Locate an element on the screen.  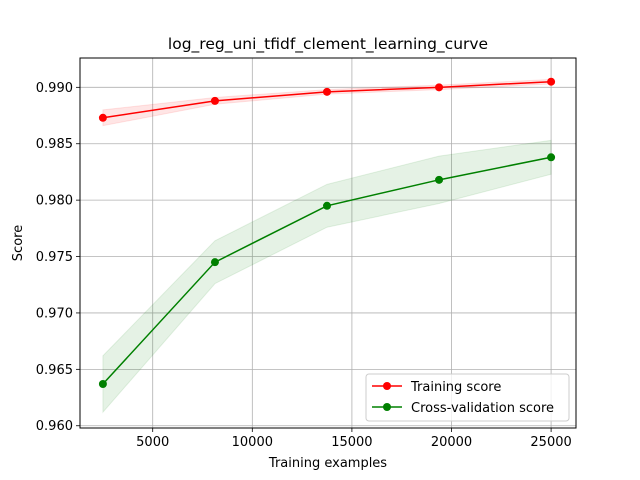
legend-label-cv: Cross-validation score is located at coordinates (482, 408).